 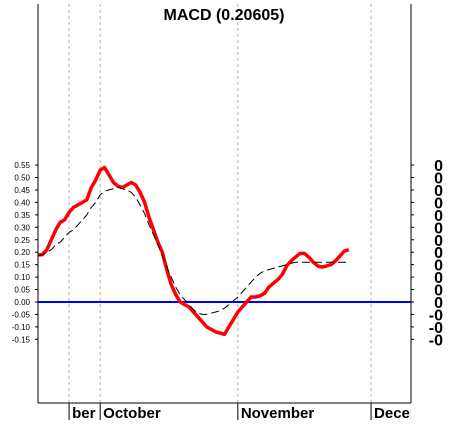 I want to click on right-tick-label-12: -0, so click(x=436, y=315).